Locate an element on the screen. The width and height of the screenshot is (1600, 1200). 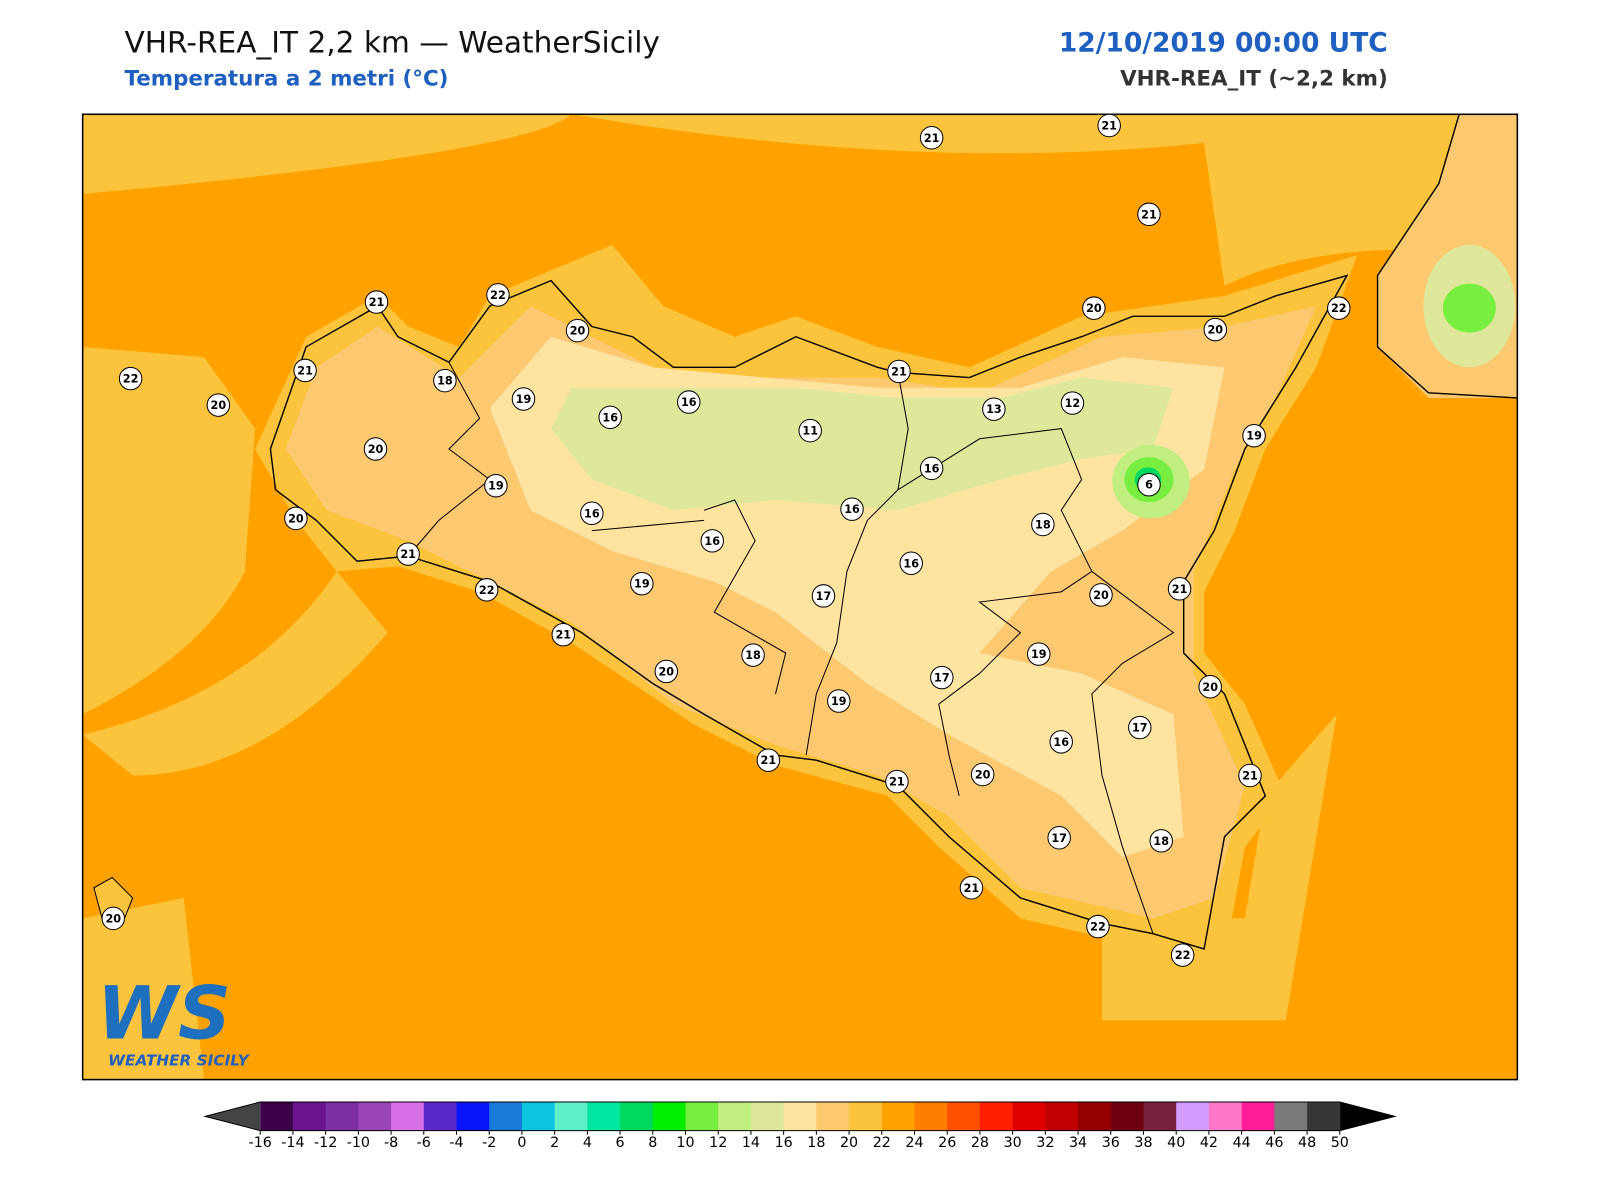
colorbar-tick-label: 6 is located at coordinates (620, 1143).